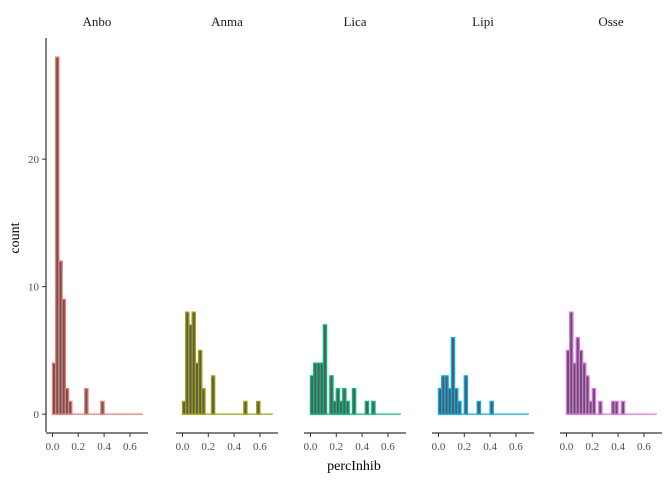 Image resolution: width=672 pixels, height=480 pixels. I want to click on y-tick-label: 10, so click(34, 288).